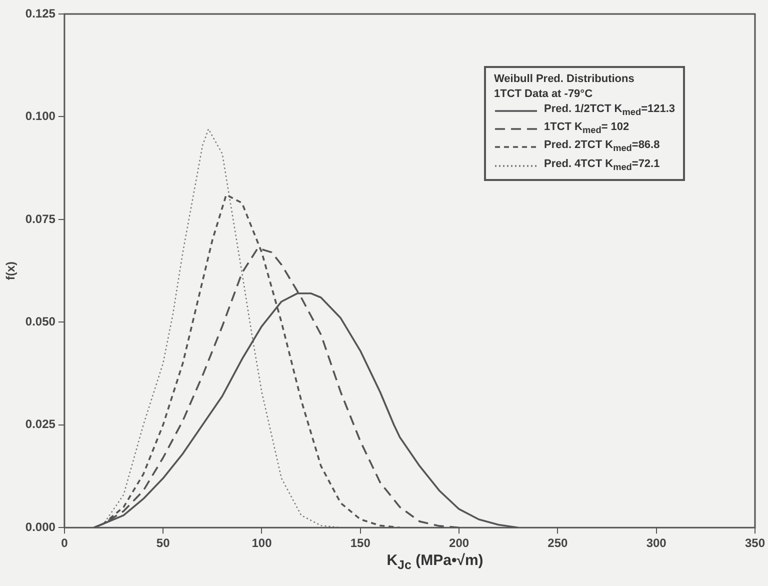 The width and height of the screenshot is (768, 586). Describe the element at coordinates (40, 116) in the screenshot. I see `y-tick-label: 0.100` at that location.